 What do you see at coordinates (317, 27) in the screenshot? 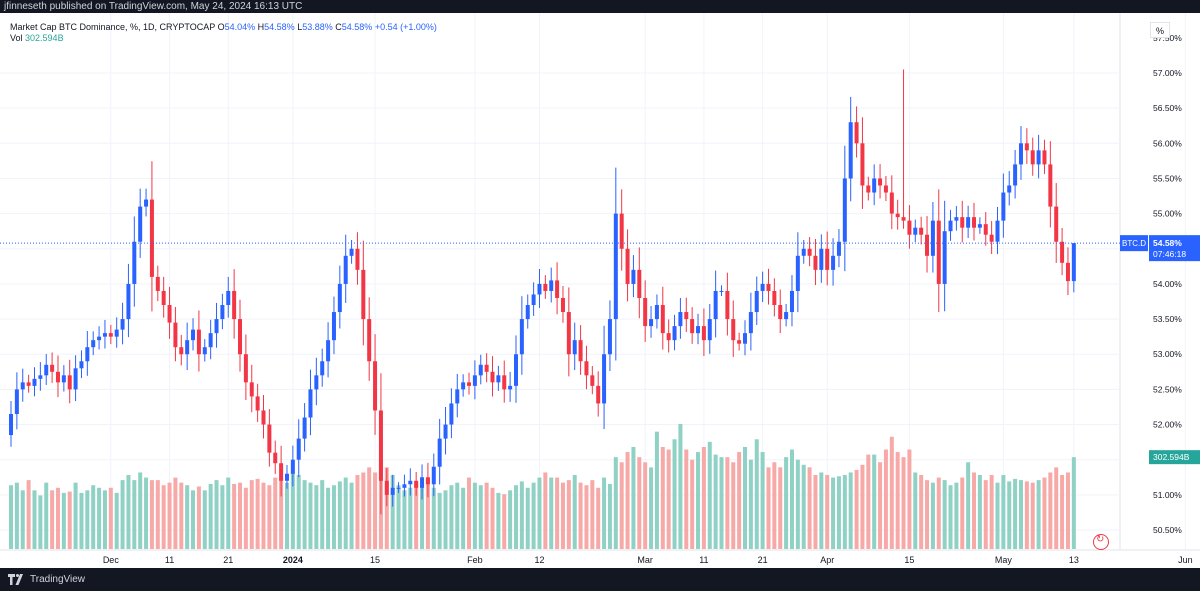
I see `legend-low: 53.88%` at bounding box center [317, 27].